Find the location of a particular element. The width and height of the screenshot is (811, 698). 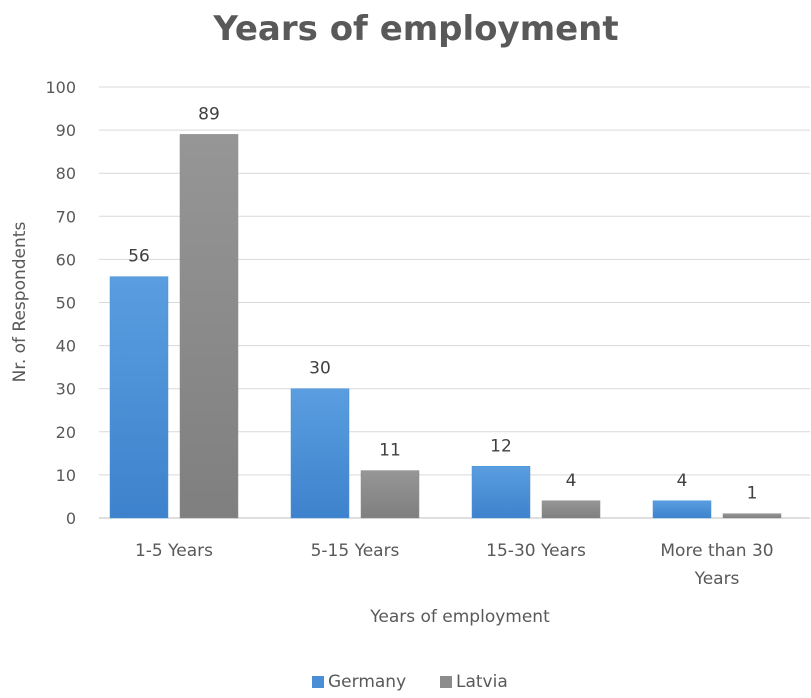

x-category-label: 15-30 Years is located at coordinates (536, 551).